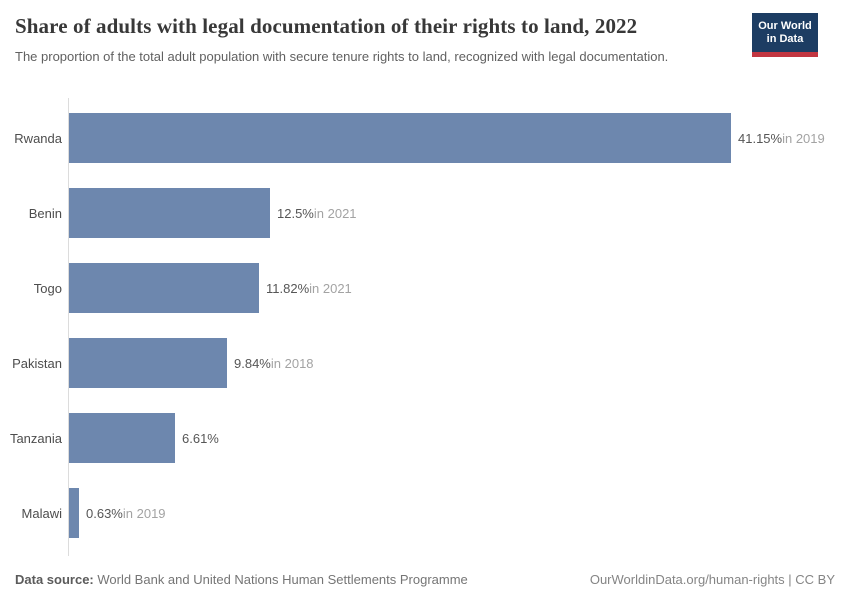  What do you see at coordinates (425, 525) in the screenshot?
I see `bar-row: Malawi 0.63% in 2019` at bounding box center [425, 525].